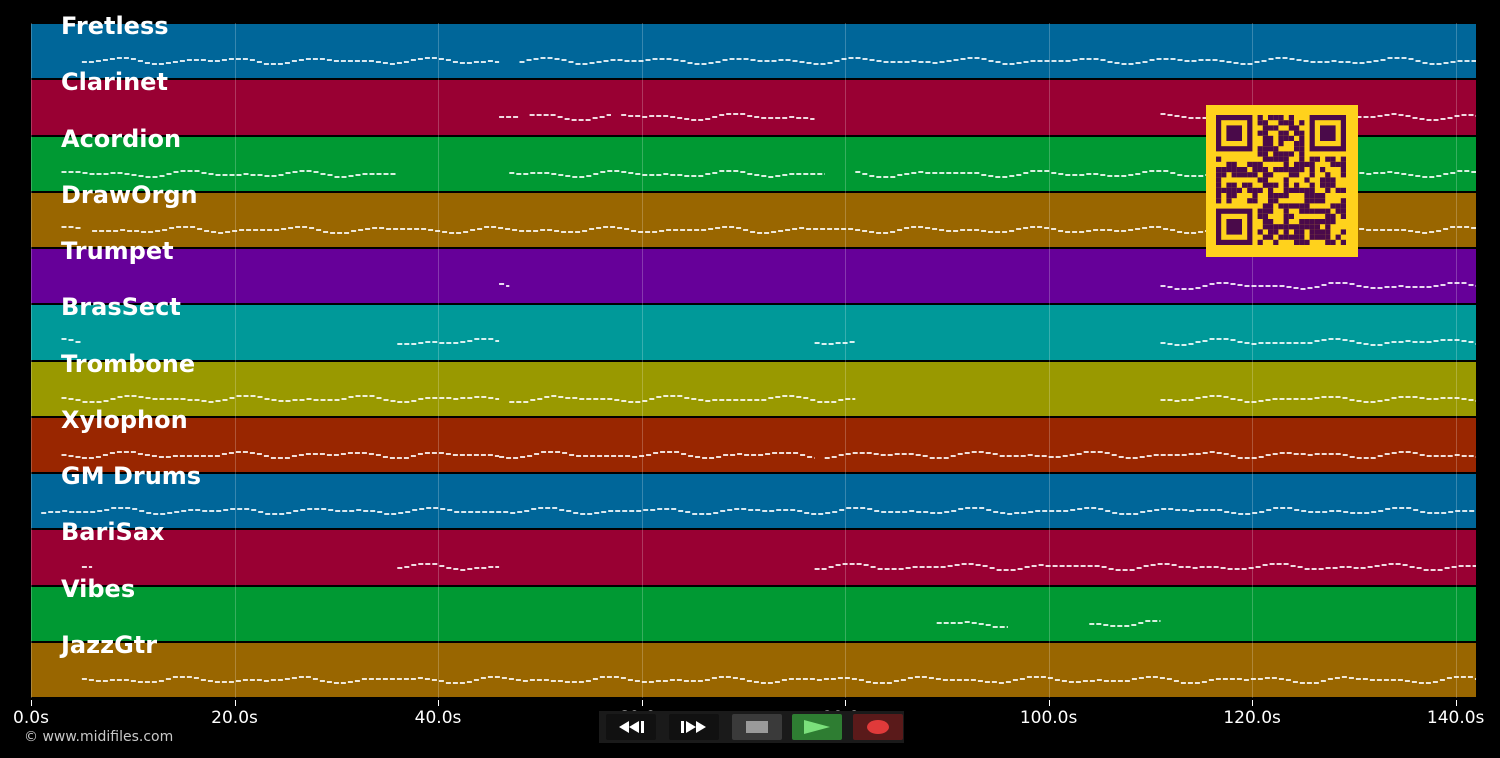 The image size is (1500, 758). What do you see at coordinates (878, 727) in the screenshot?
I see `record-button` at bounding box center [878, 727].